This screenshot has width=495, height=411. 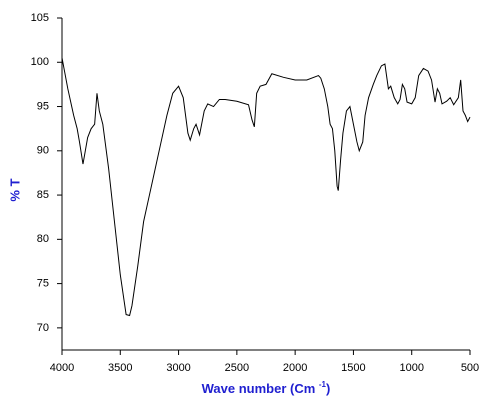 I want to click on y-tick-label: 70, so click(x=43, y=328).